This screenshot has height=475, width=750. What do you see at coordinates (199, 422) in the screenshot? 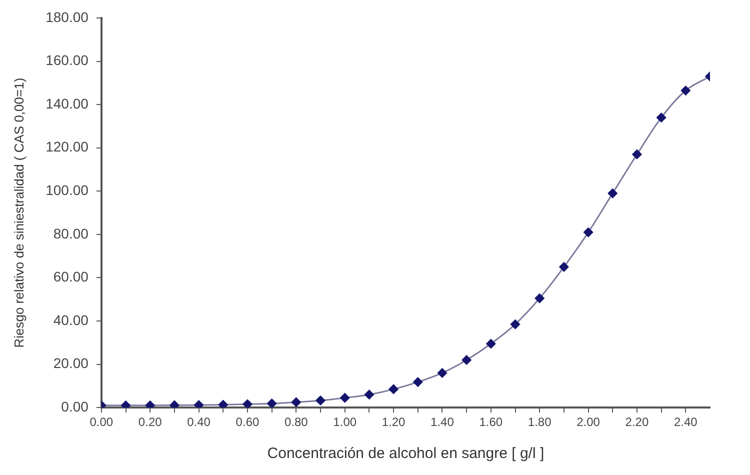
I see `x-tick-label: 0.40` at bounding box center [199, 422].